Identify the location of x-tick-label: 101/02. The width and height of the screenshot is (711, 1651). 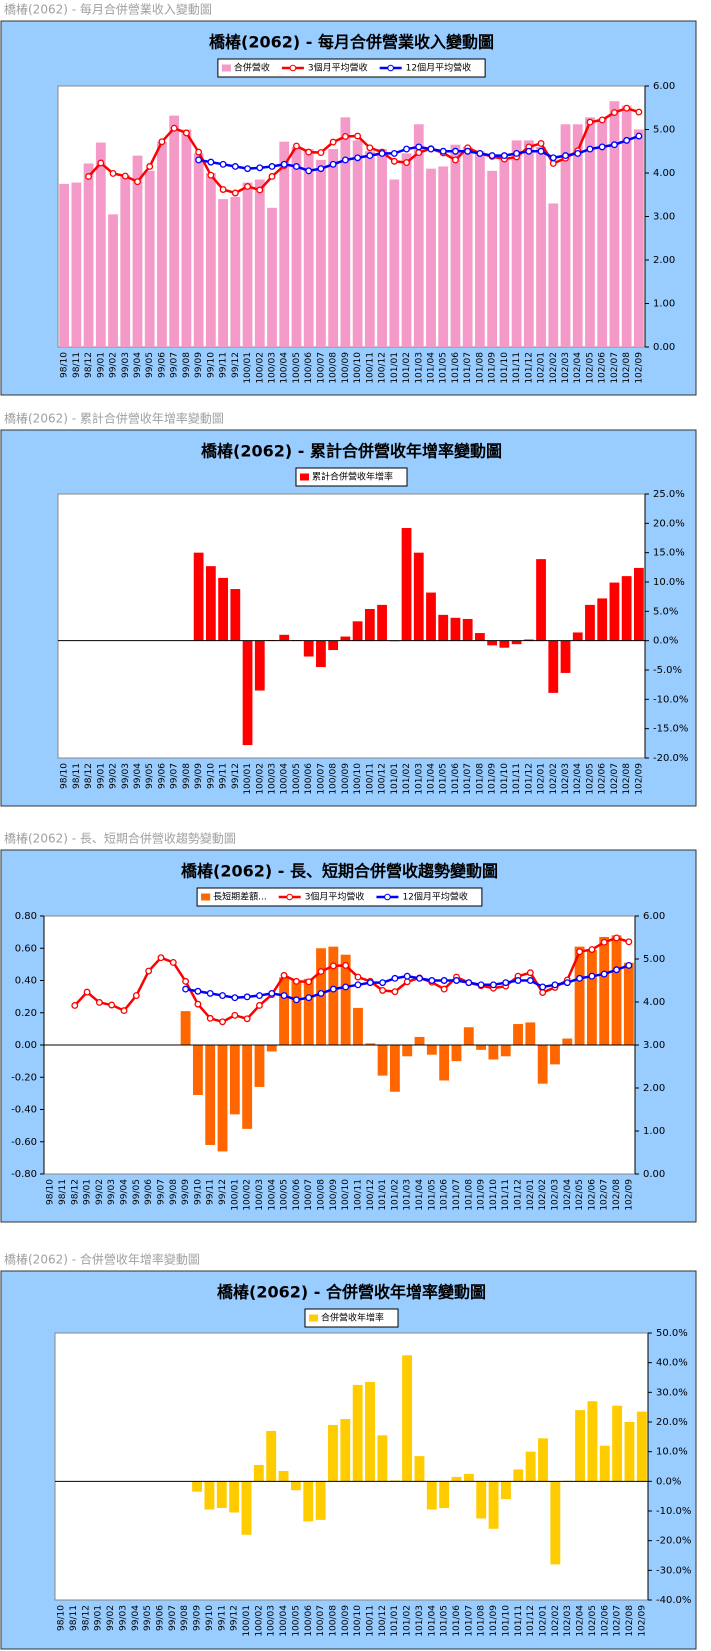
(407, 779).